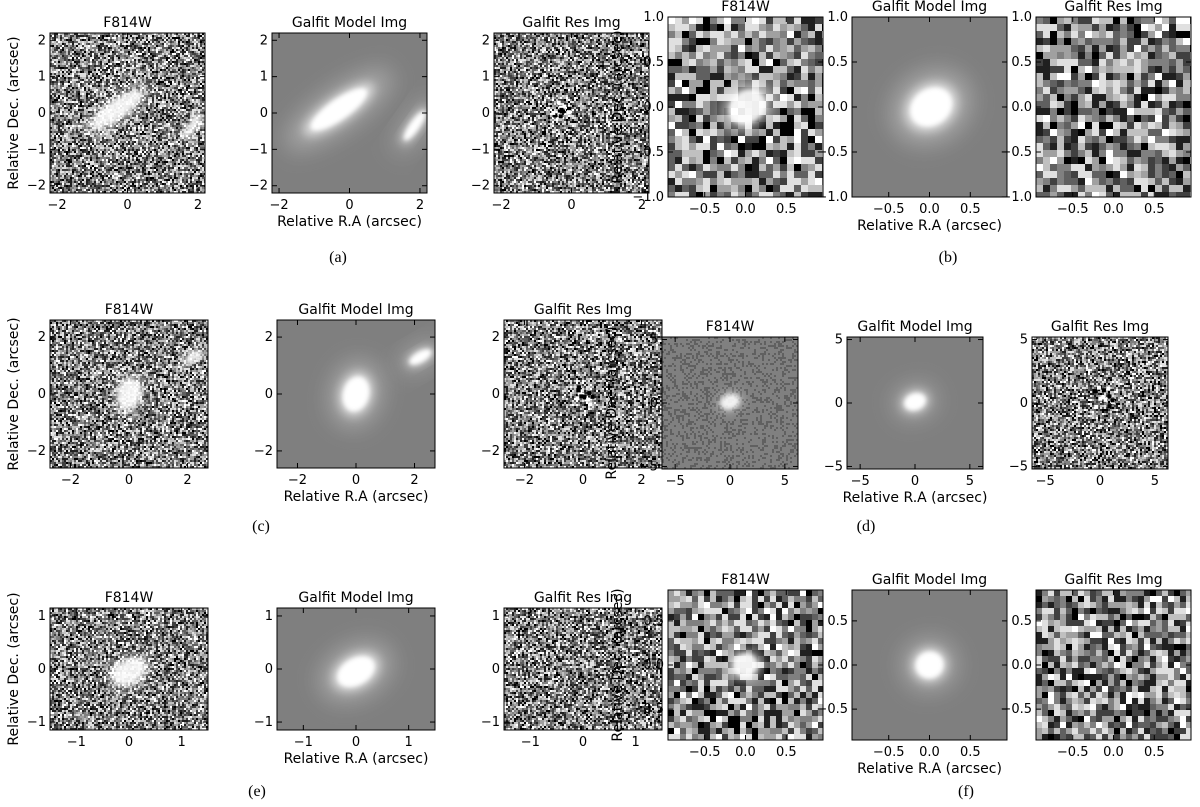 This screenshot has width=1200, height=807. Describe the element at coordinates (653, 107) in the screenshot. I see `y-tick-label: 0.0` at that location.